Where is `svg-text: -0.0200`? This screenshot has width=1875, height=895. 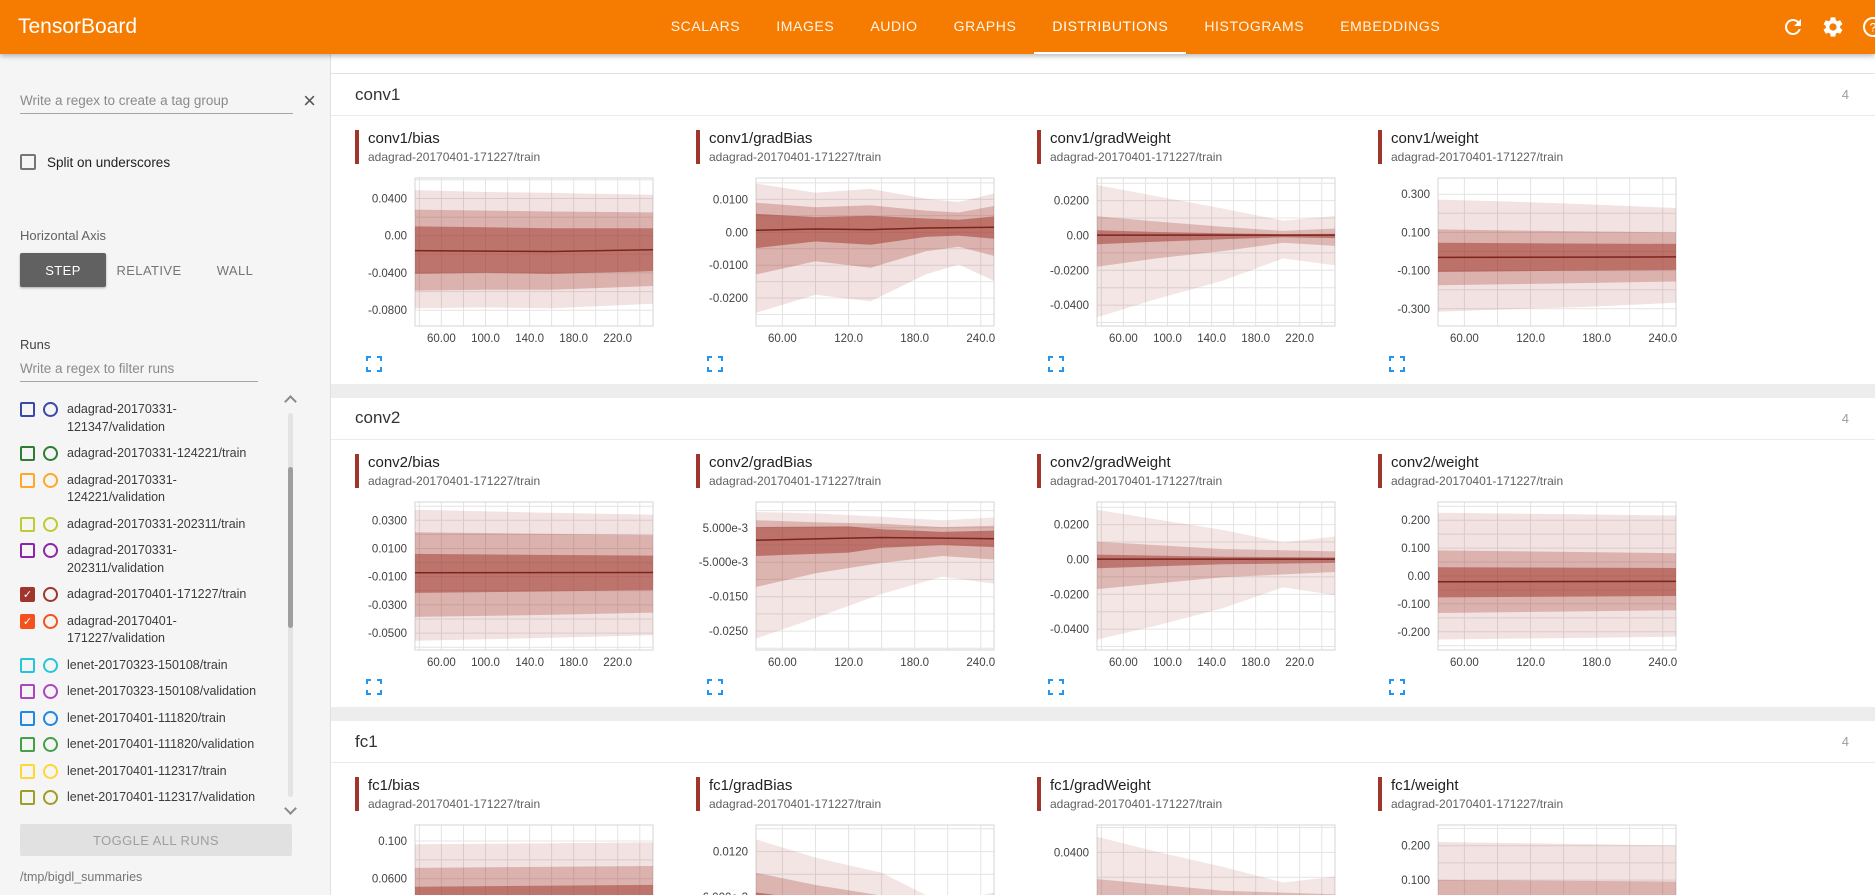 svg-text: -0.0200 is located at coordinates (1069, 595).